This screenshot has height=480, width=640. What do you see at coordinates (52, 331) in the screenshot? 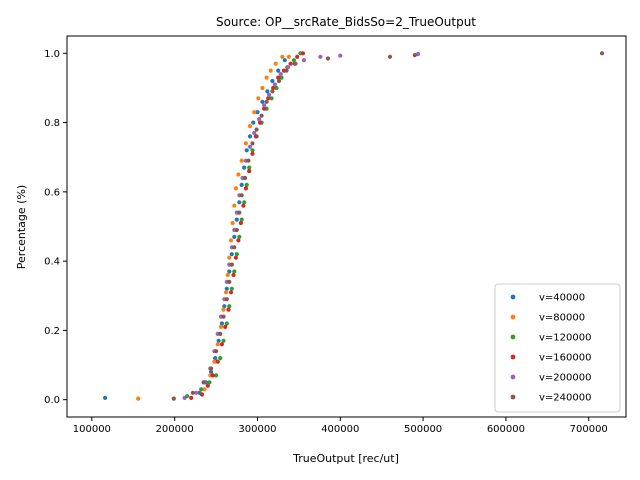
I see `y-tick-label: 0.2` at bounding box center [52, 331].